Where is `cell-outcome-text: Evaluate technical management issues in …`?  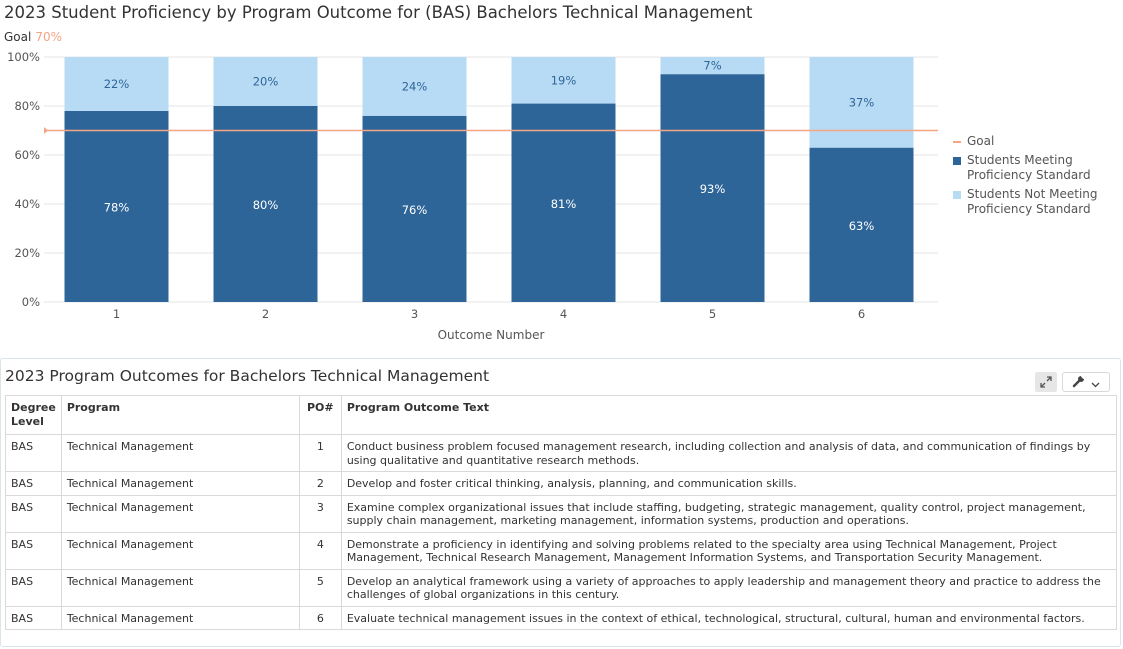 cell-outcome-text: Evaluate technical management issues in … is located at coordinates (729, 617).